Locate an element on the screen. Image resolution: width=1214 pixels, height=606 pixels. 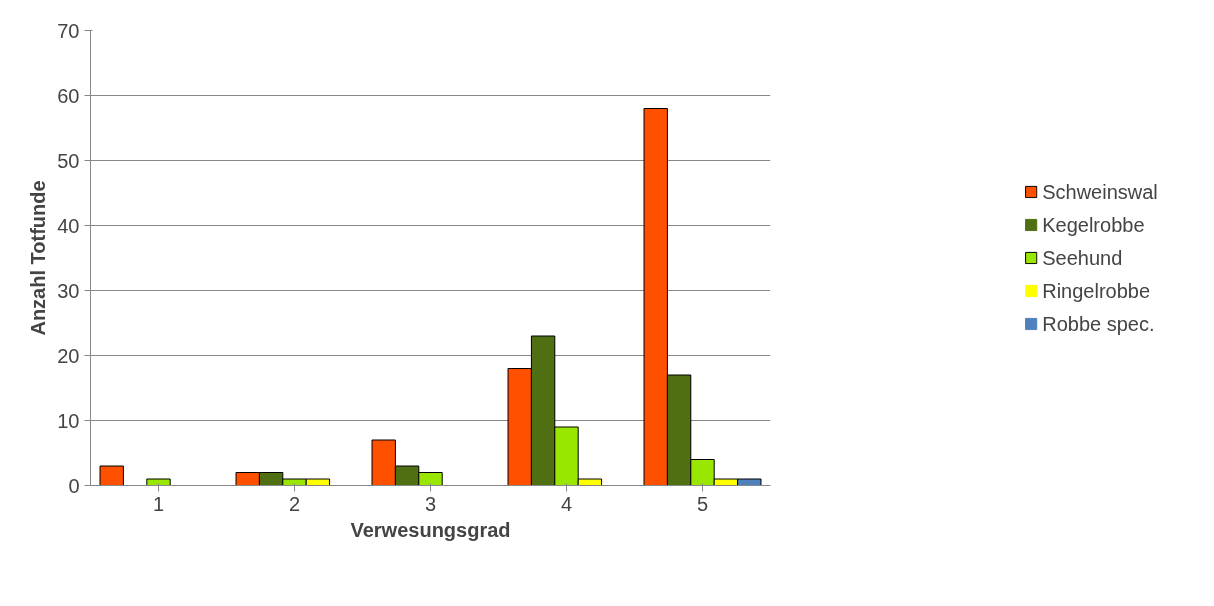
y-tick-label: 20 is located at coordinates (68, 355).